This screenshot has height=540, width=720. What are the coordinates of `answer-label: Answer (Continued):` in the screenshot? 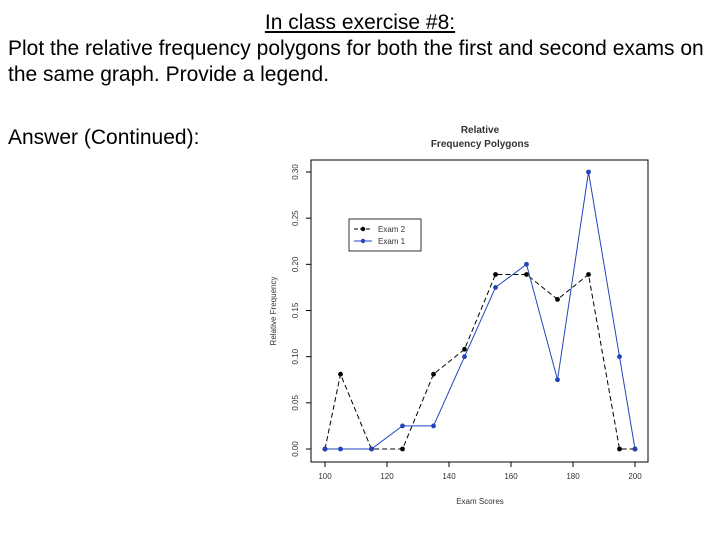 It's located at (104, 137).